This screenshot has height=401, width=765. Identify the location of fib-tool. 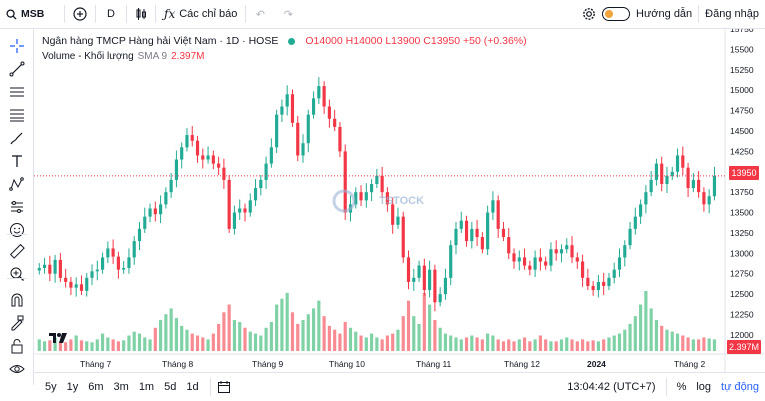
(17, 115).